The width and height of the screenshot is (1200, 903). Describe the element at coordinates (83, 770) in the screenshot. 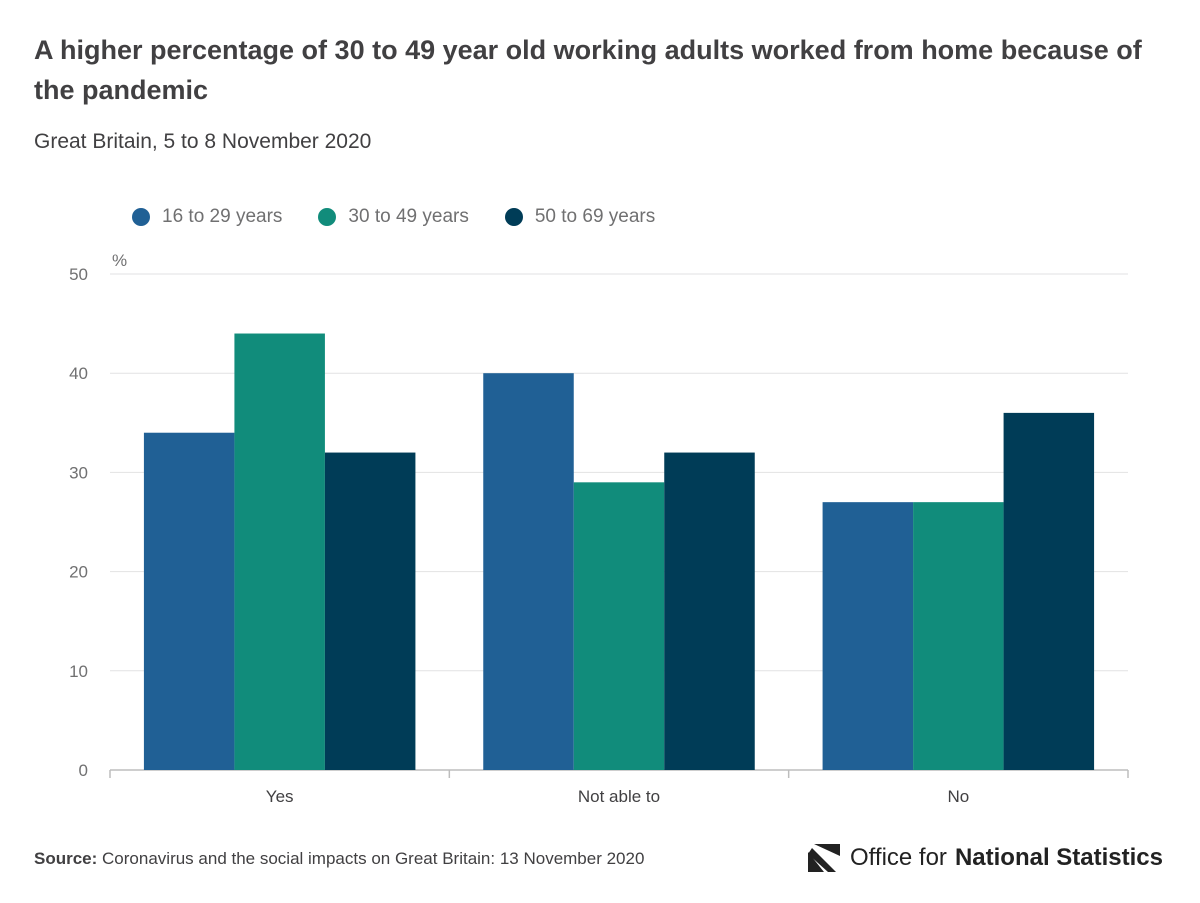

I see `y-tick-label-0: 0` at that location.